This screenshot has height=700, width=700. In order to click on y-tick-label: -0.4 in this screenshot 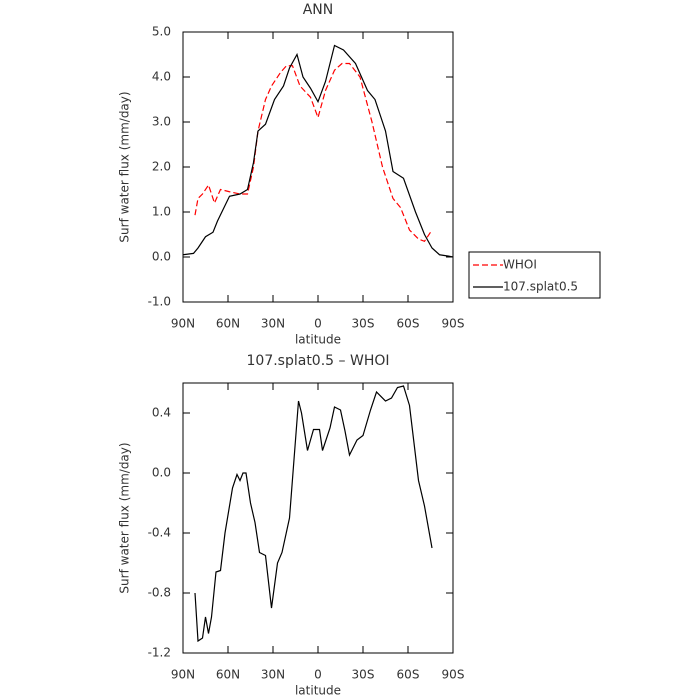, I will do `click(159, 533)`.